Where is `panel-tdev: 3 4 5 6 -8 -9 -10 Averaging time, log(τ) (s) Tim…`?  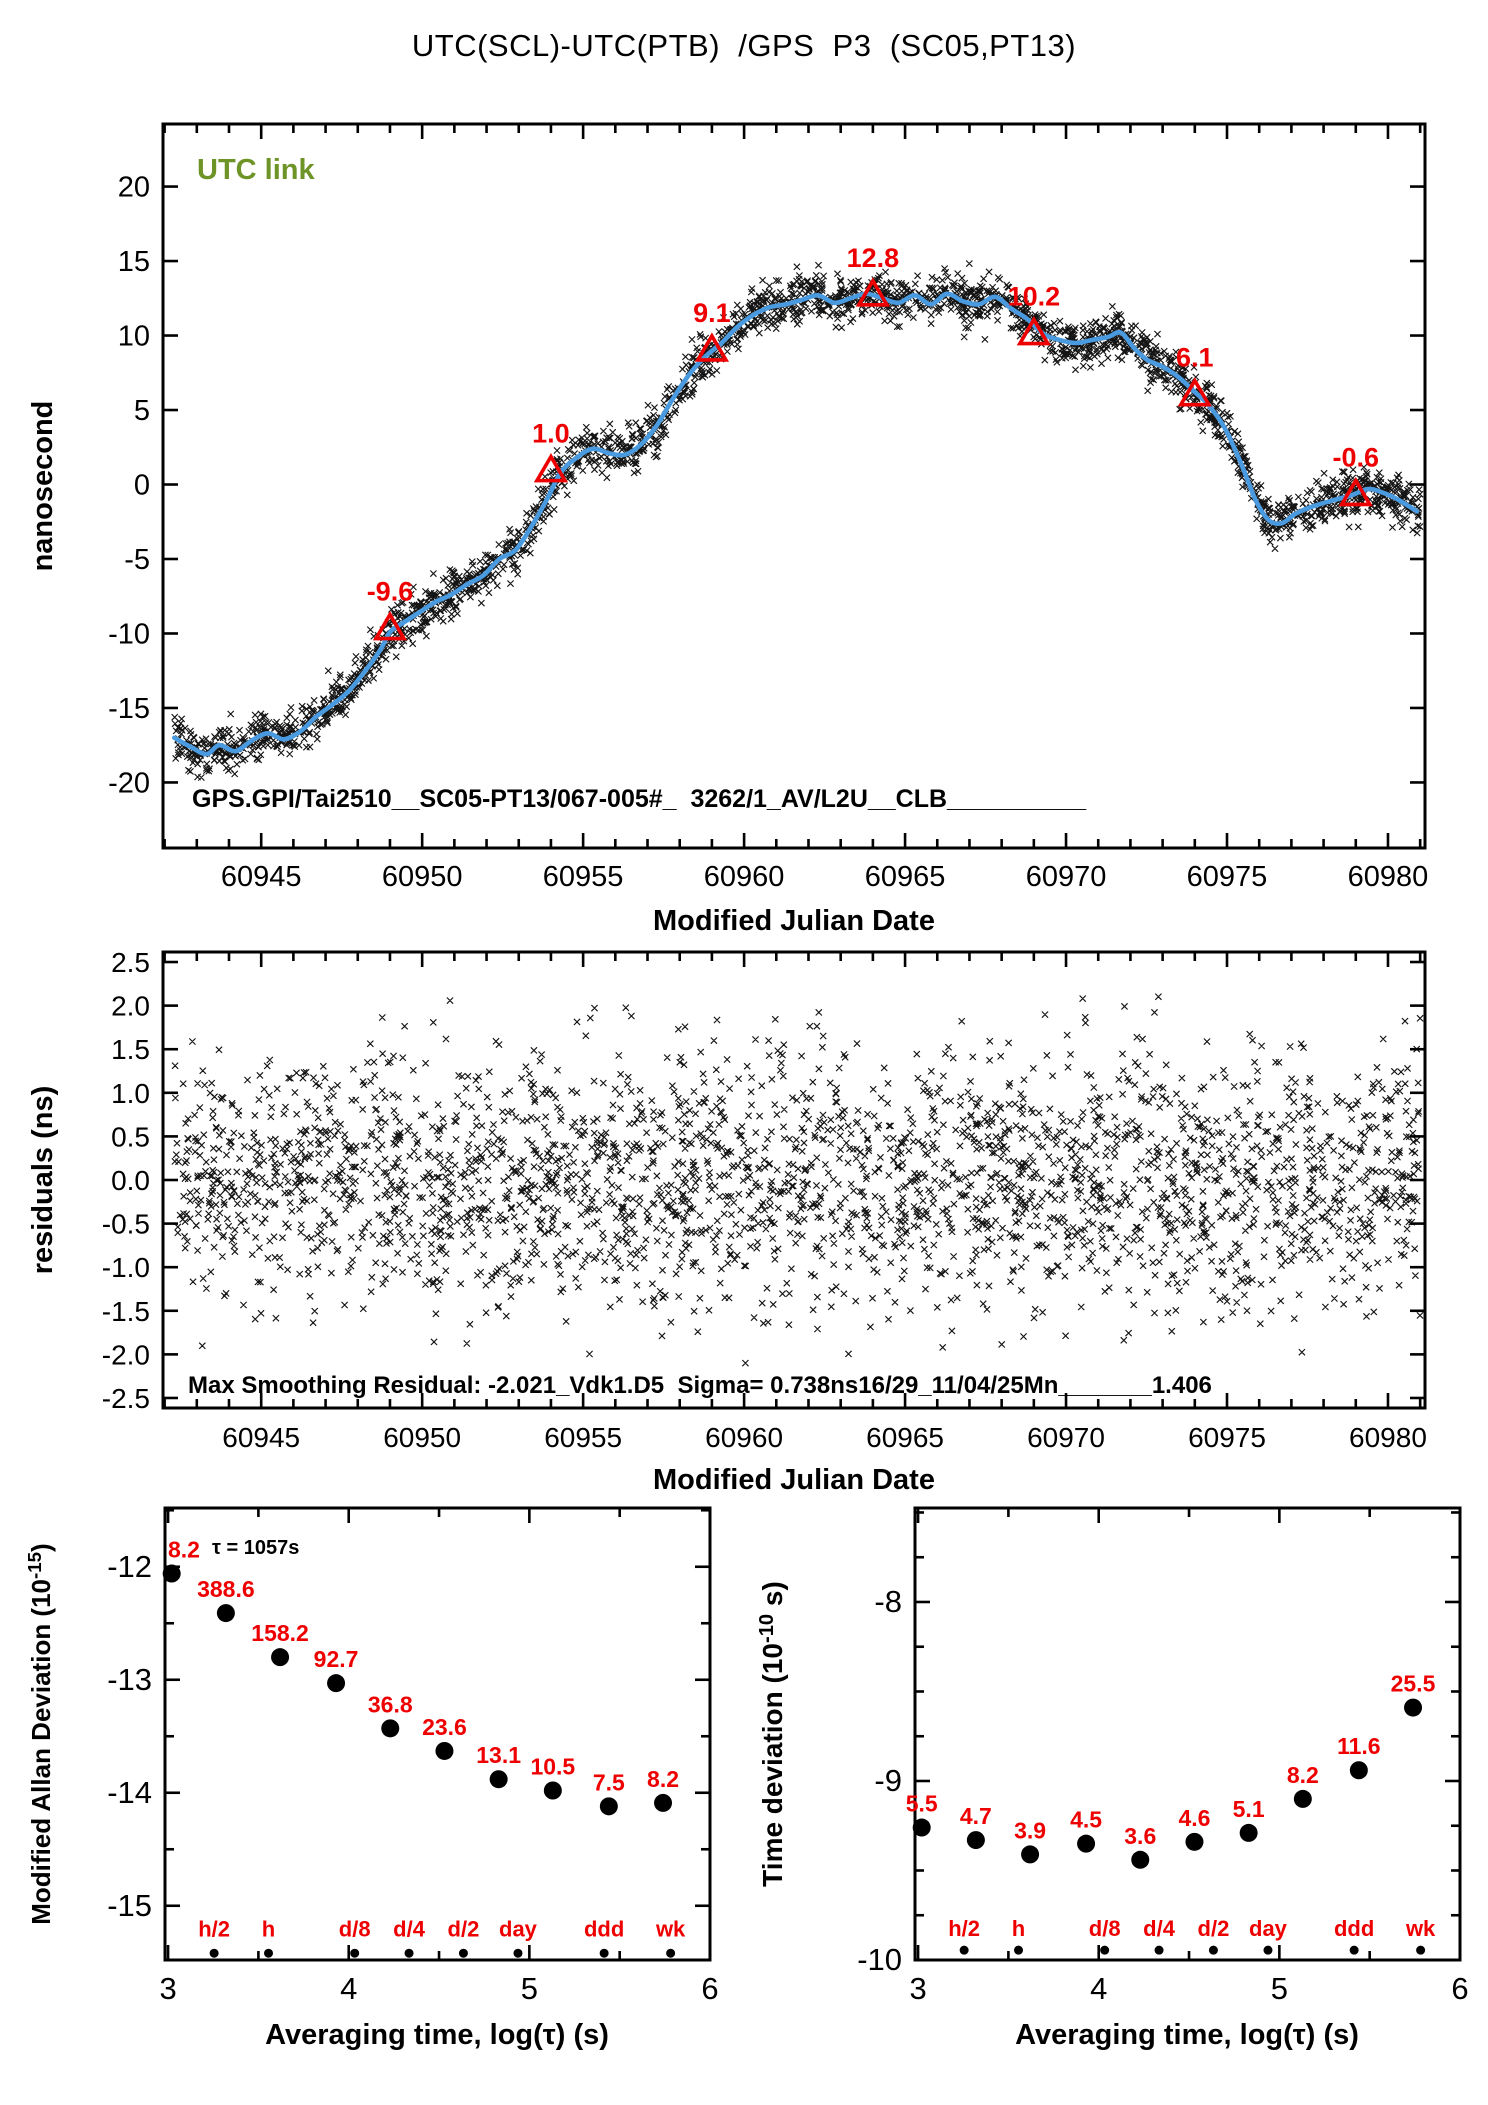
panel-tdev: 3 4 5 6 -8 -9 -10 Averaging time, log(τ) (s) Tim… is located at coordinates (1112, 1778).